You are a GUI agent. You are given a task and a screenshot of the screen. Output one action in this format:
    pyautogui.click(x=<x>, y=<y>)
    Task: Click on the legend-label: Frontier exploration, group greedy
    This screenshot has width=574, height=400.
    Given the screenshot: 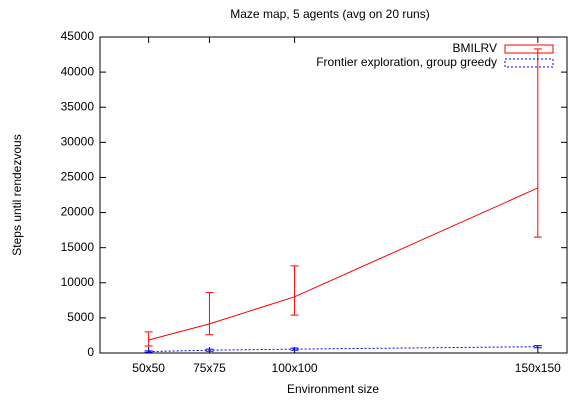 What is the action you would take?
    pyautogui.click(x=406, y=62)
    